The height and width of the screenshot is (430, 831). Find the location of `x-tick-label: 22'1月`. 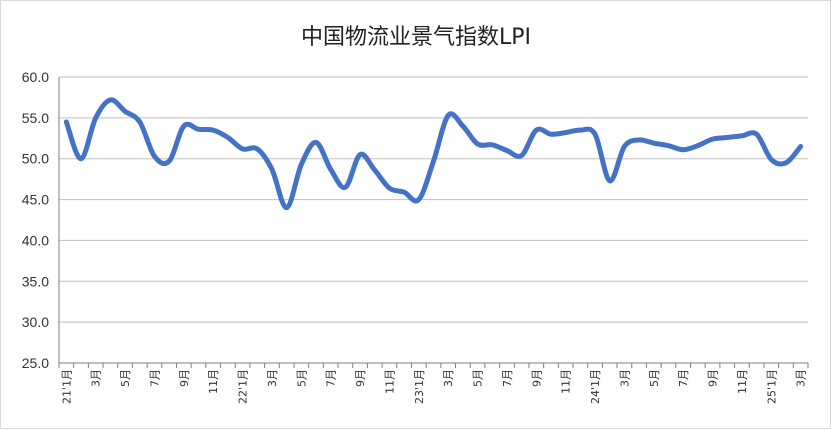

x-tick-label: 22'1月 is located at coordinates (243, 386).